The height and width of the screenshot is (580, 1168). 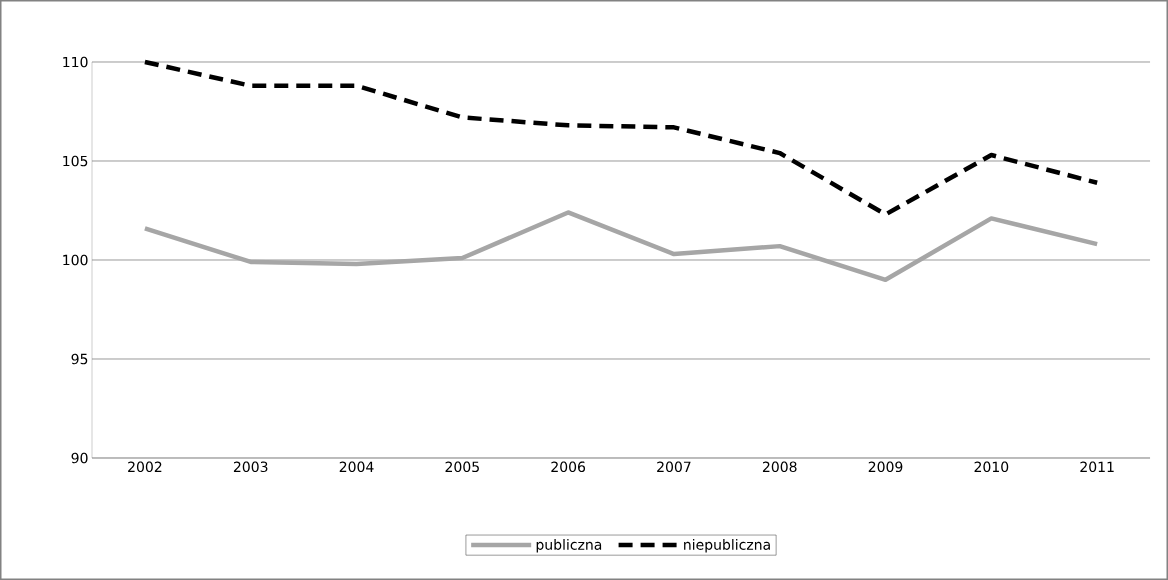 What do you see at coordinates (727, 546) in the screenshot?
I see `legend-label: niepubliczna` at bounding box center [727, 546].